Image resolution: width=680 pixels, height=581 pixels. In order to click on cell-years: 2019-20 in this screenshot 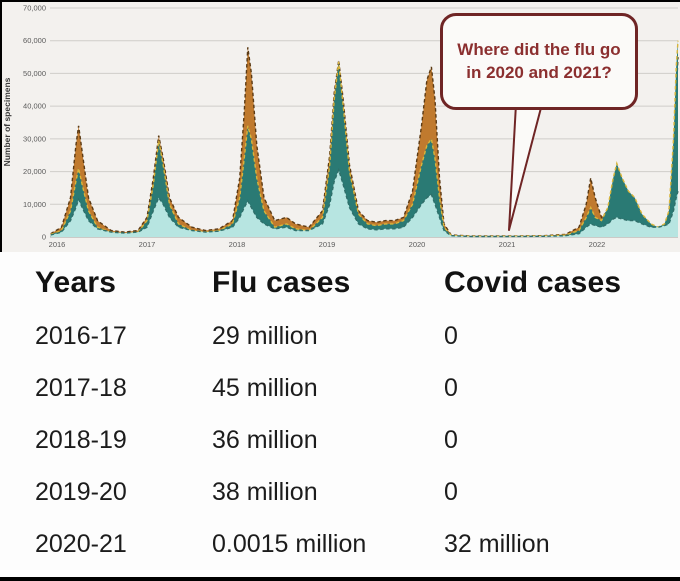, I will do `click(81, 492)`.